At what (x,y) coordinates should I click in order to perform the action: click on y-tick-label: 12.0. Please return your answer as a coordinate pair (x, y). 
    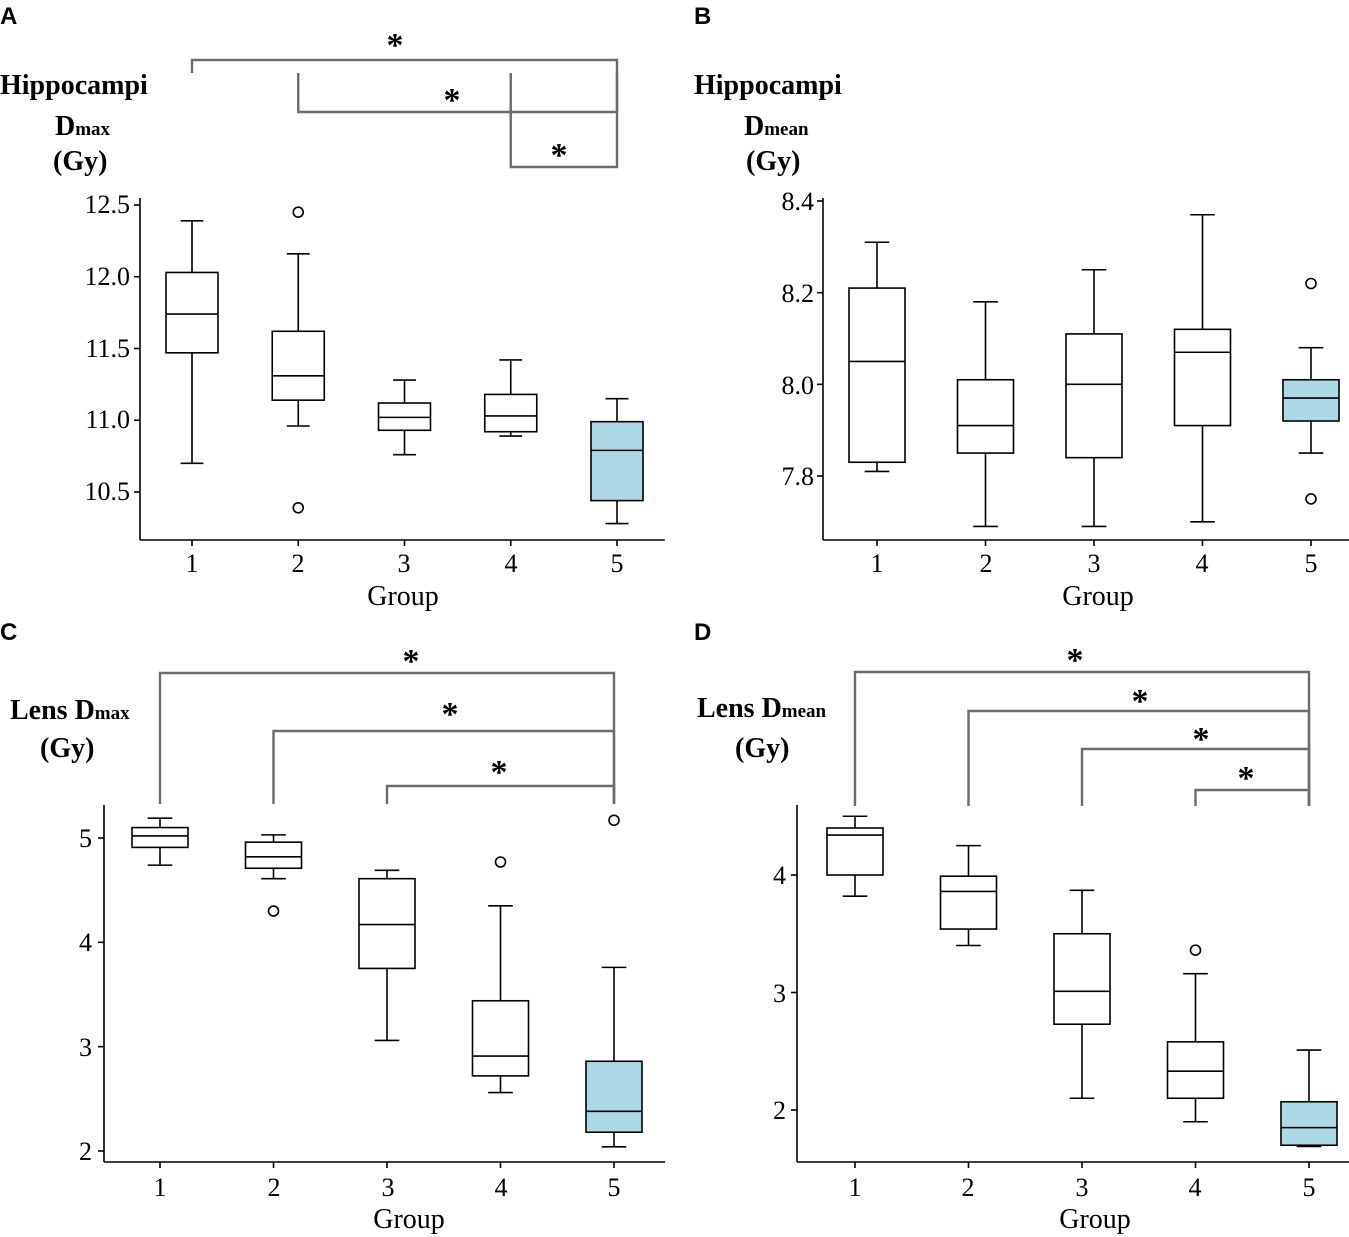
    Looking at the image, I should click on (108, 276).